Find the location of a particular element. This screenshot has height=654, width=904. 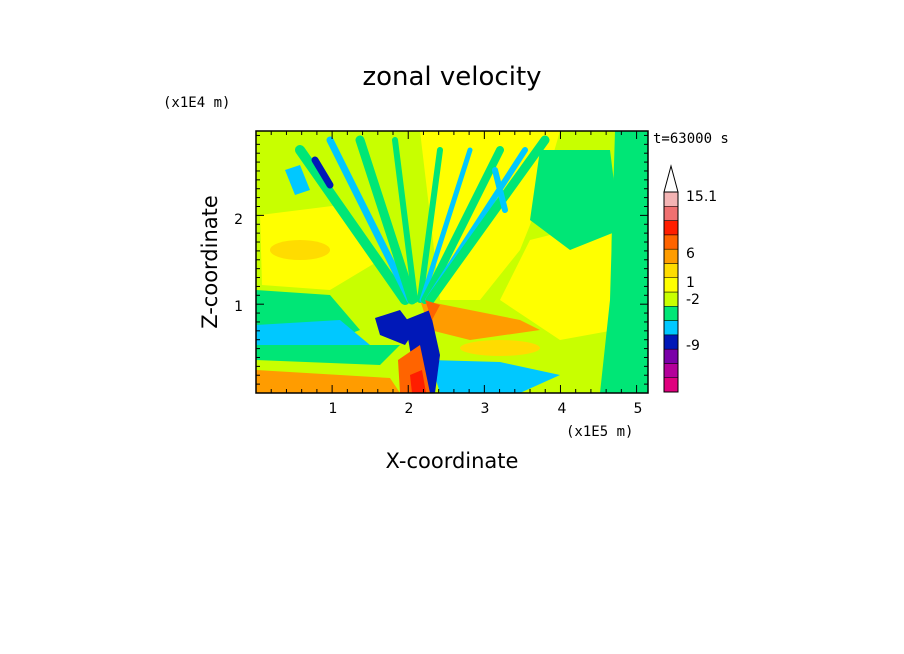

colorbar-label: 1 is located at coordinates (690, 283).